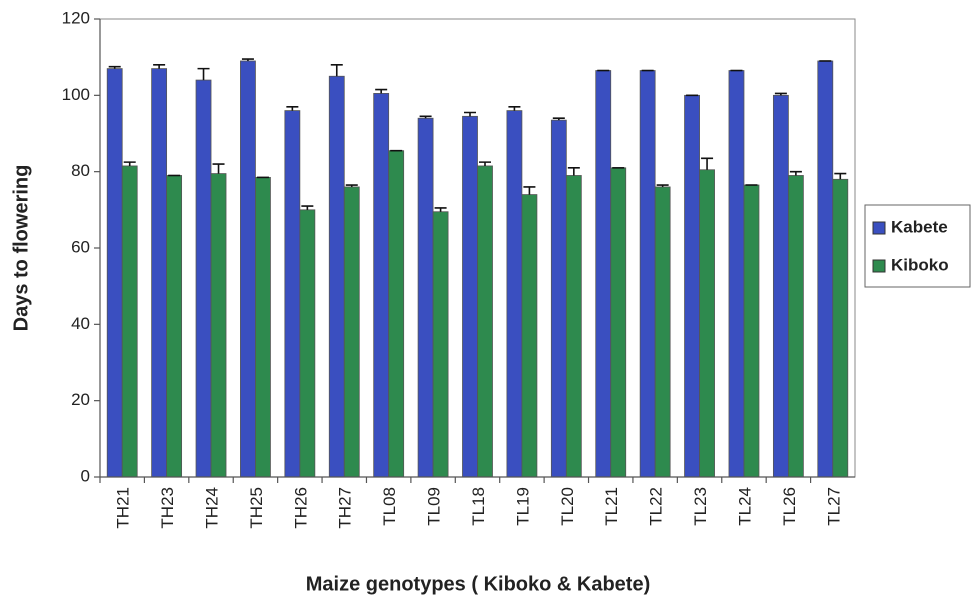 The height and width of the screenshot is (603, 977). Describe the element at coordinates (389, 506) in the screenshot. I see `x-tick-label: TL08` at that location.